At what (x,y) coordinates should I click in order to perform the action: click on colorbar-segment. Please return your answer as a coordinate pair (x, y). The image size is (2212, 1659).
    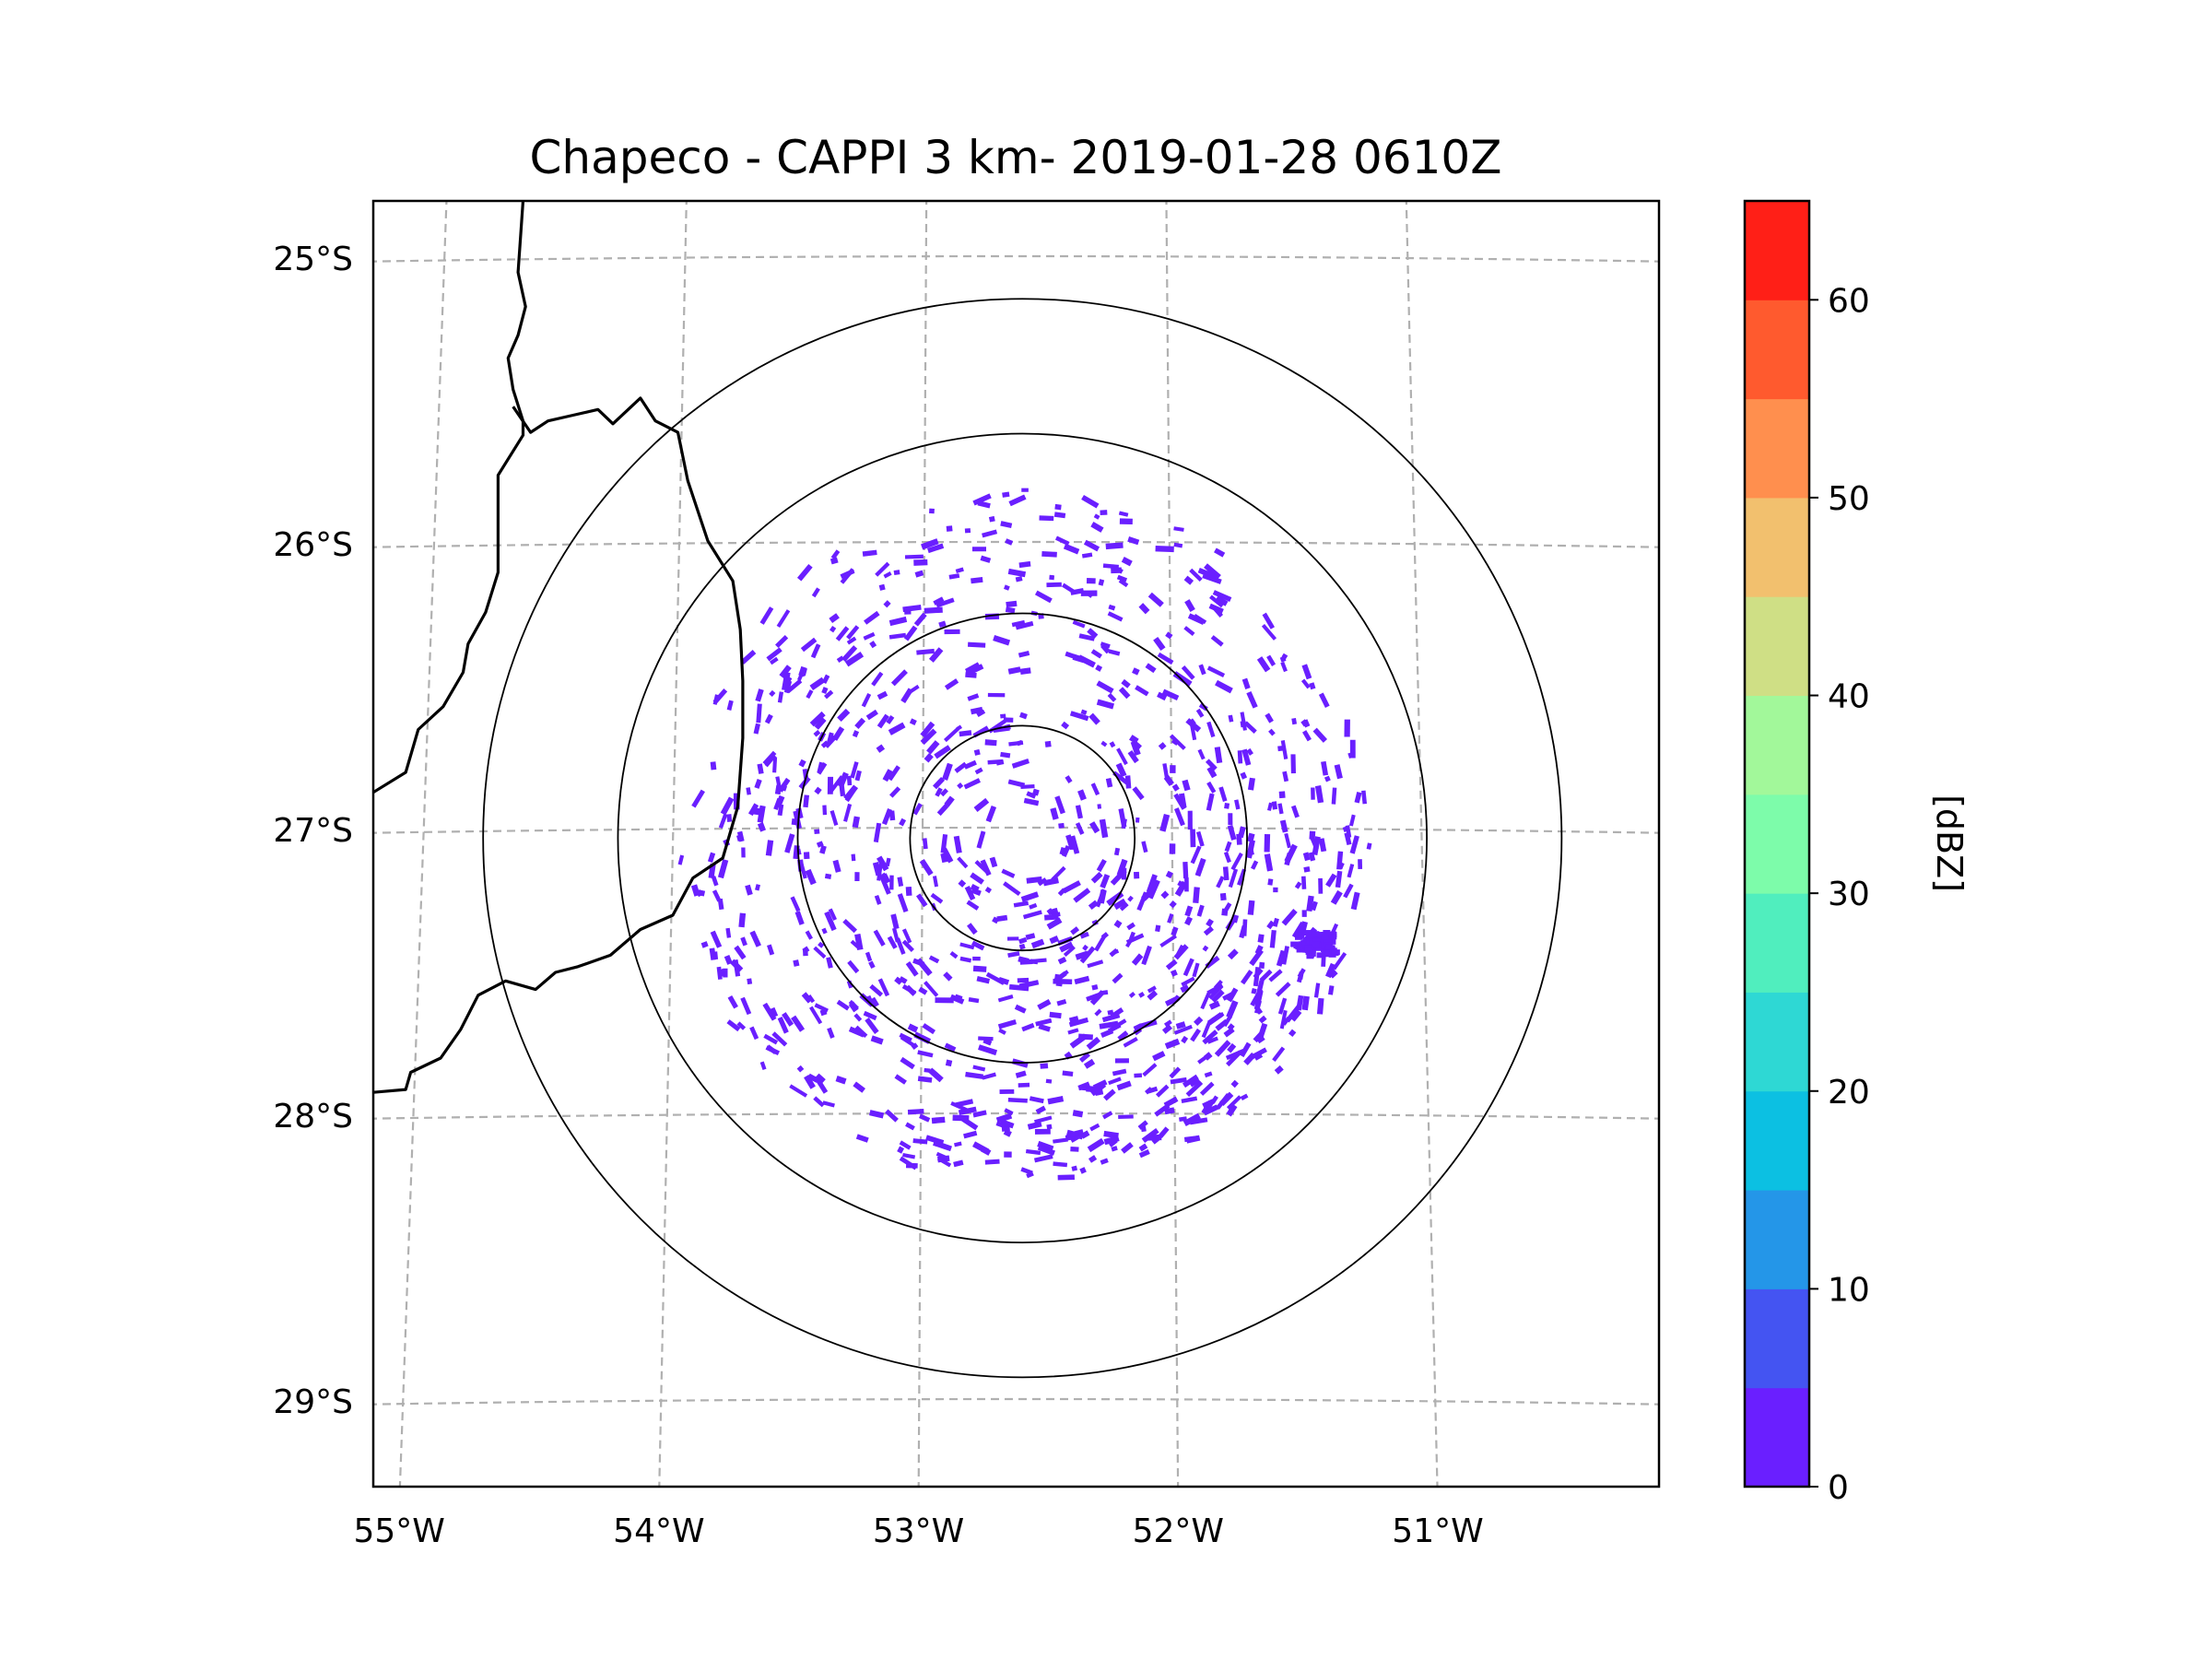
    Looking at the image, I should click on (1777, 250).